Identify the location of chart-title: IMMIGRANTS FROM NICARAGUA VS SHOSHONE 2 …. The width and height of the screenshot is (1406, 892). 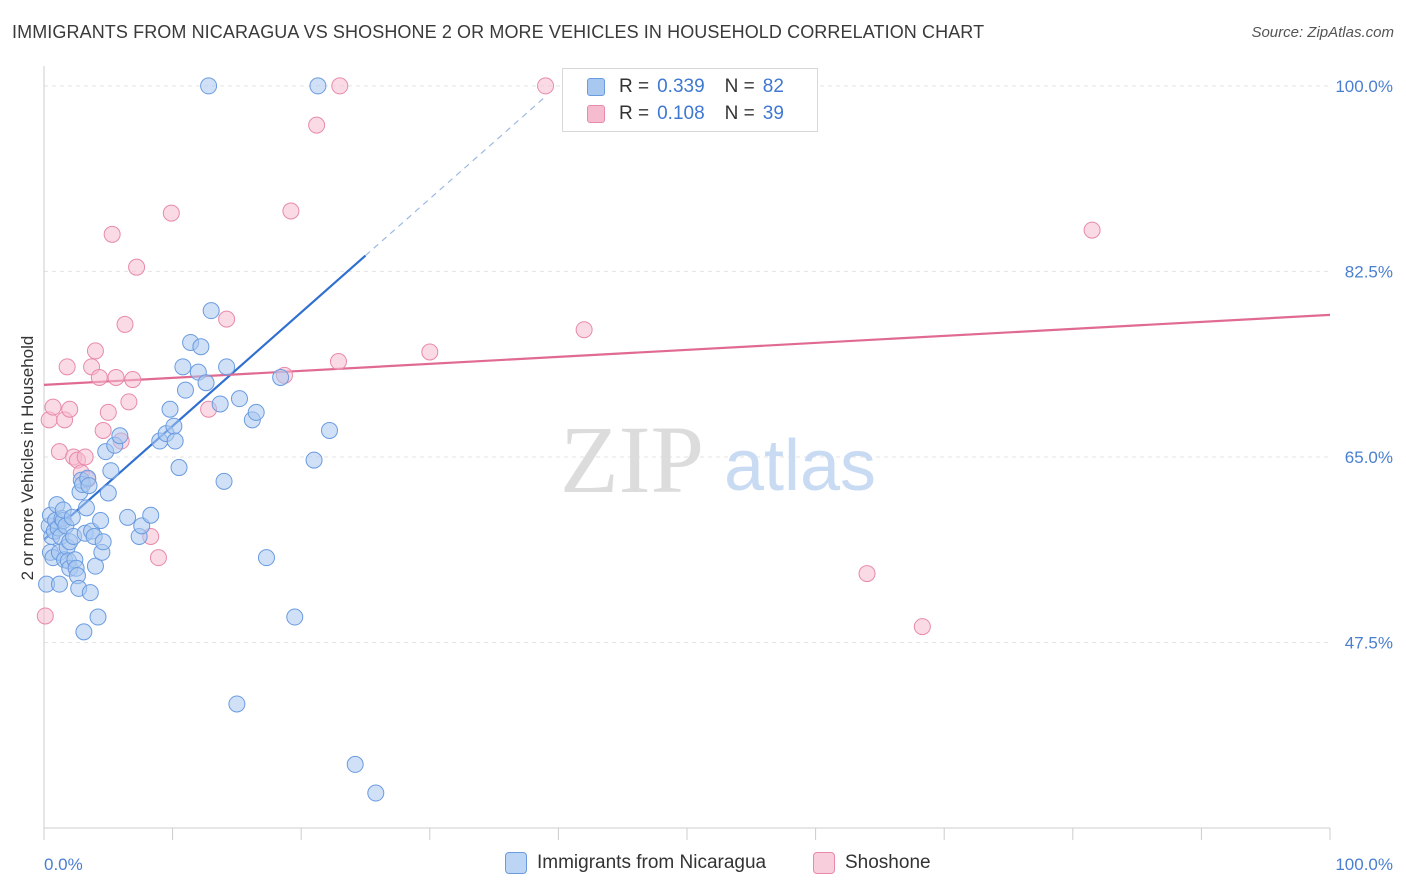
(498, 32).